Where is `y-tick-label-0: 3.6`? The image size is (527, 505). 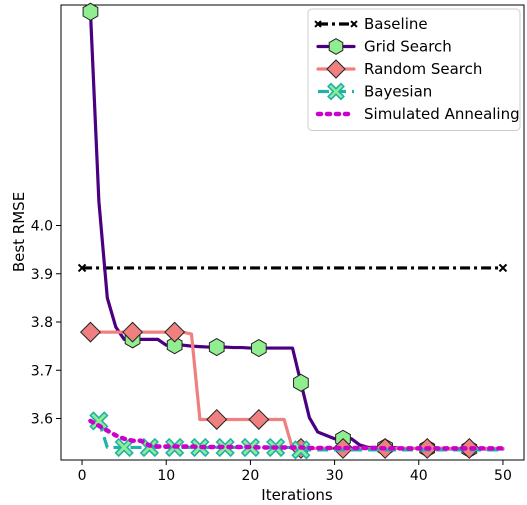
y-tick-label-0: 3.6 is located at coordinates (42, 420).